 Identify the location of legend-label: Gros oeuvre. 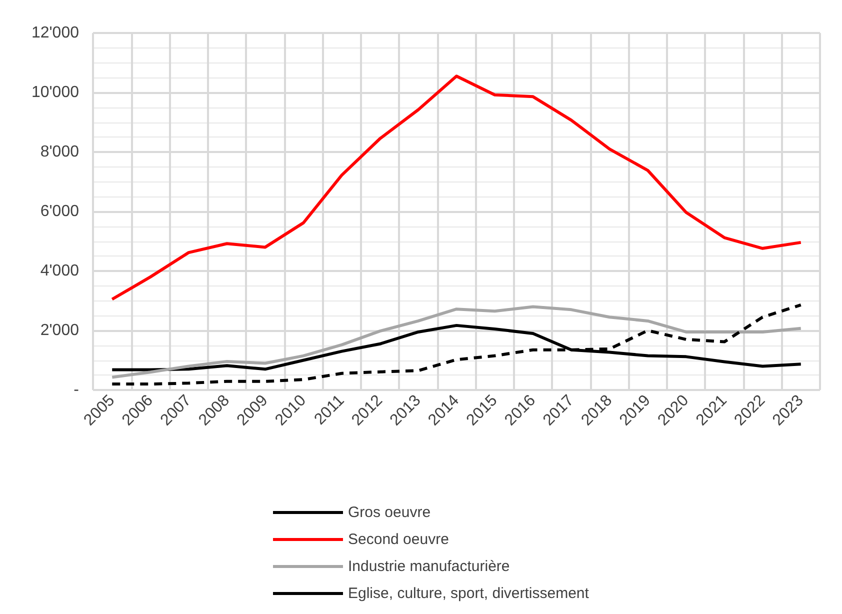
(389, 512).